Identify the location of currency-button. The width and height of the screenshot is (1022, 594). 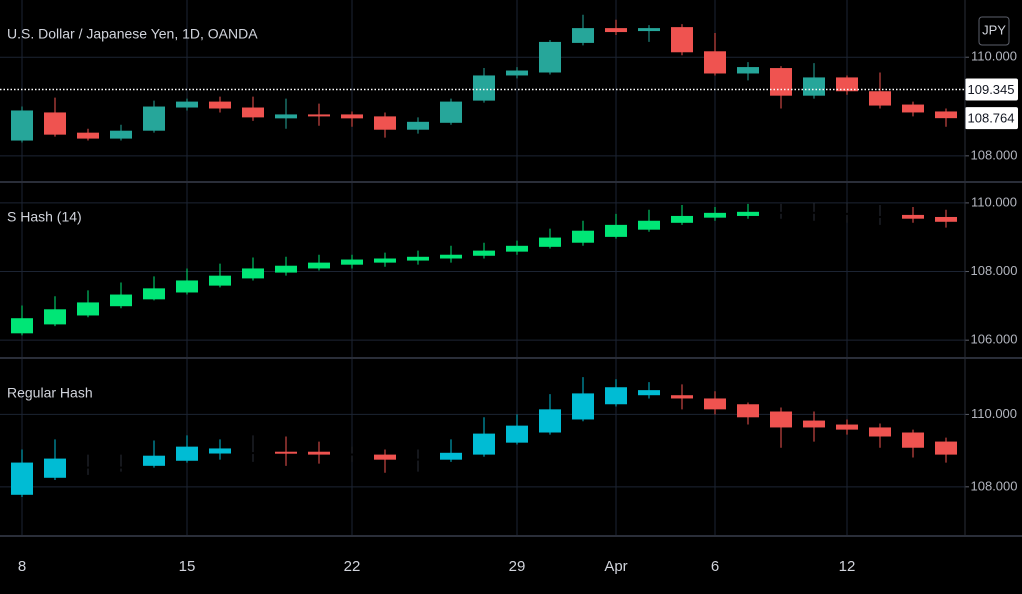
(994, 31).